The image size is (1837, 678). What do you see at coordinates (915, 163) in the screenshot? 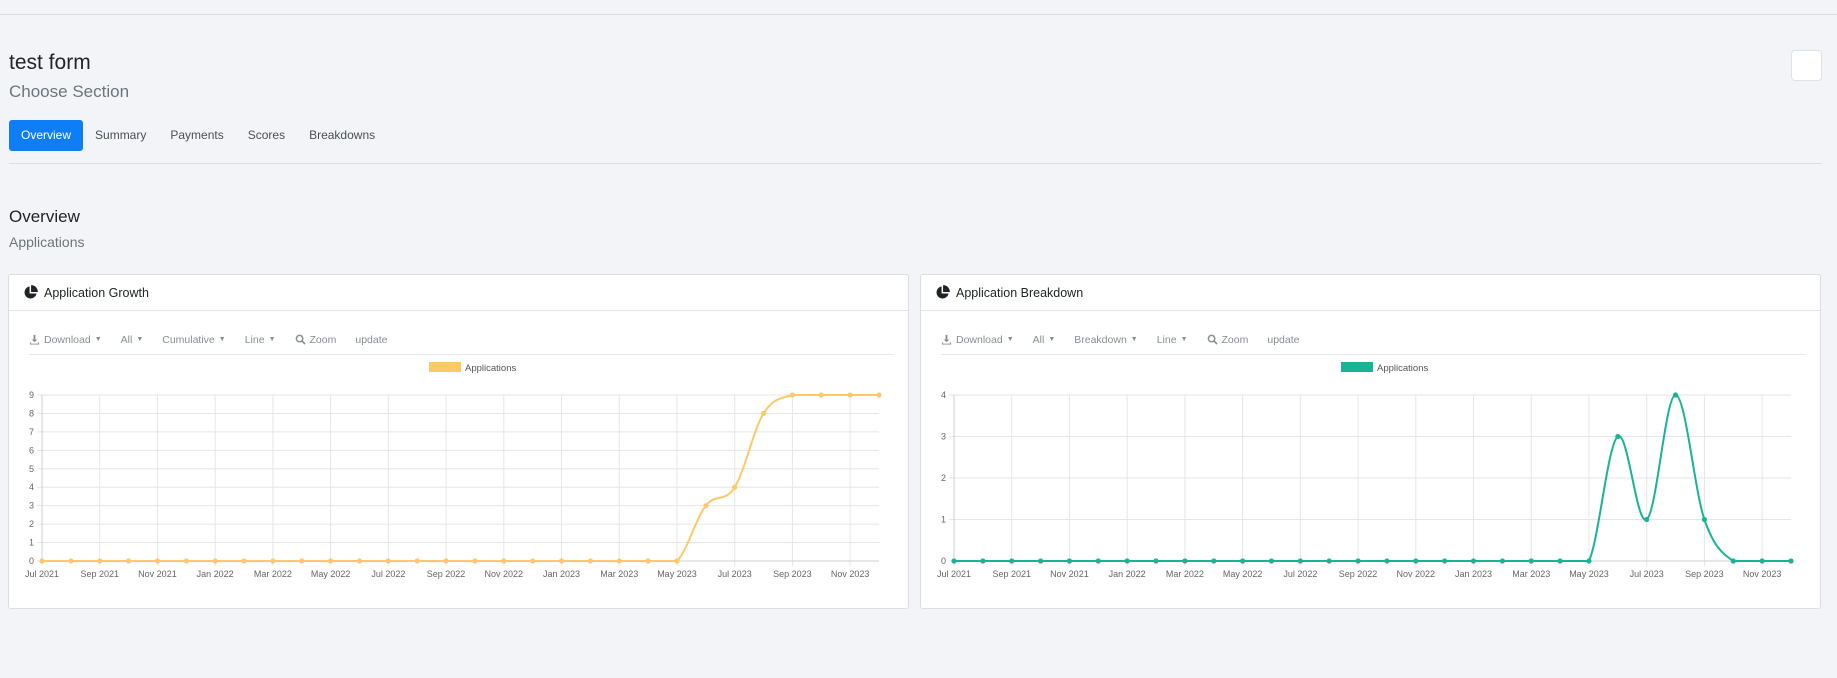
I see `section-divider` at bounding box center [915, 163].